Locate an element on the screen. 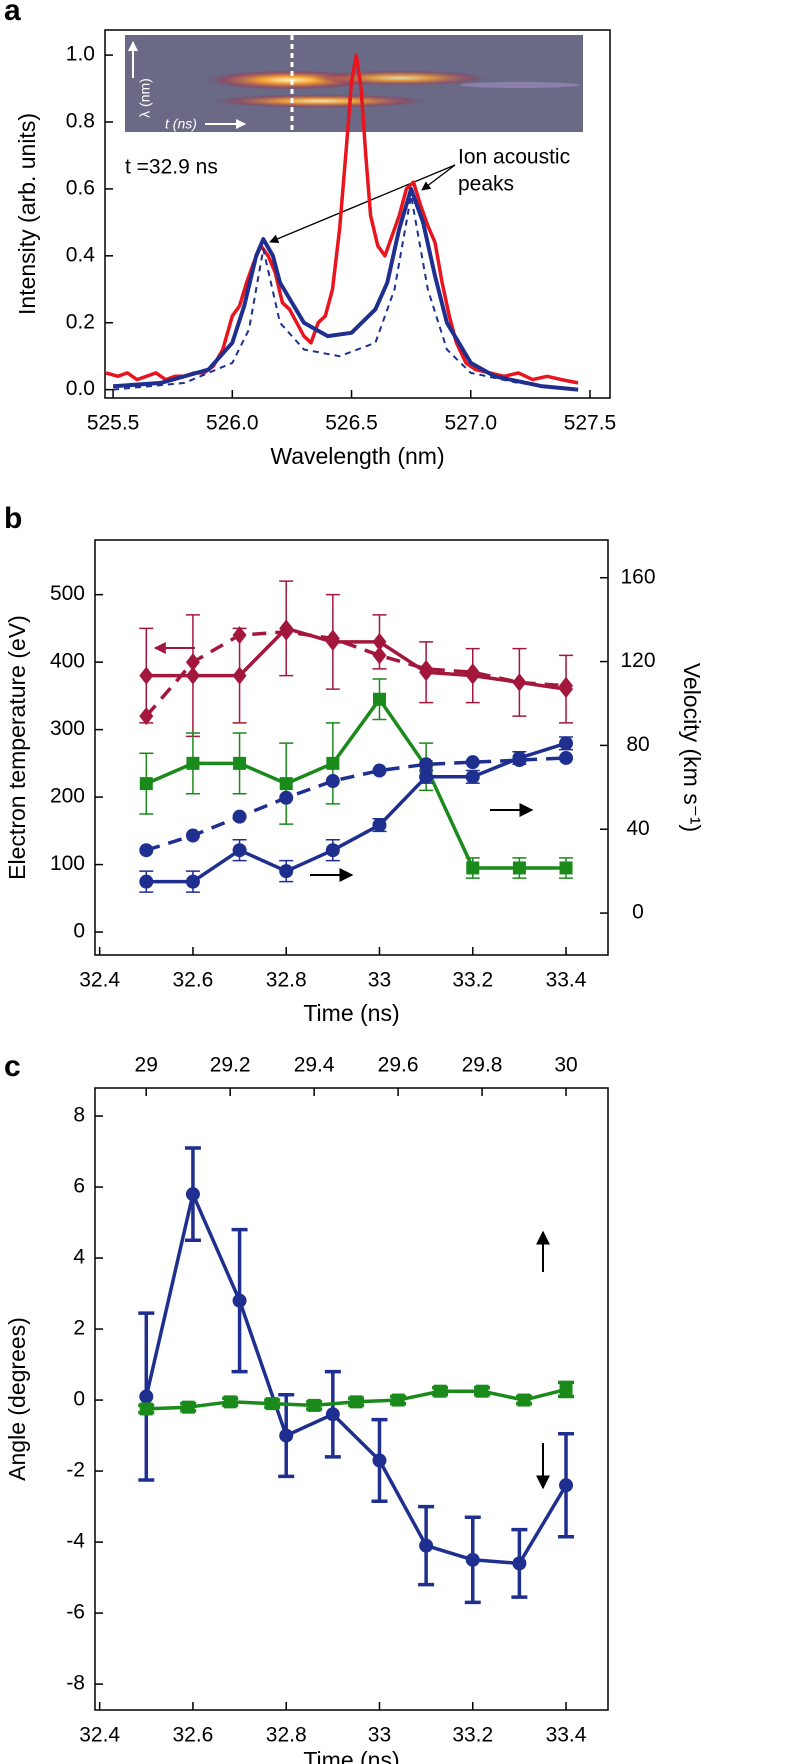  y-tick-label: 0.0 is located at coordinates (80, 388).